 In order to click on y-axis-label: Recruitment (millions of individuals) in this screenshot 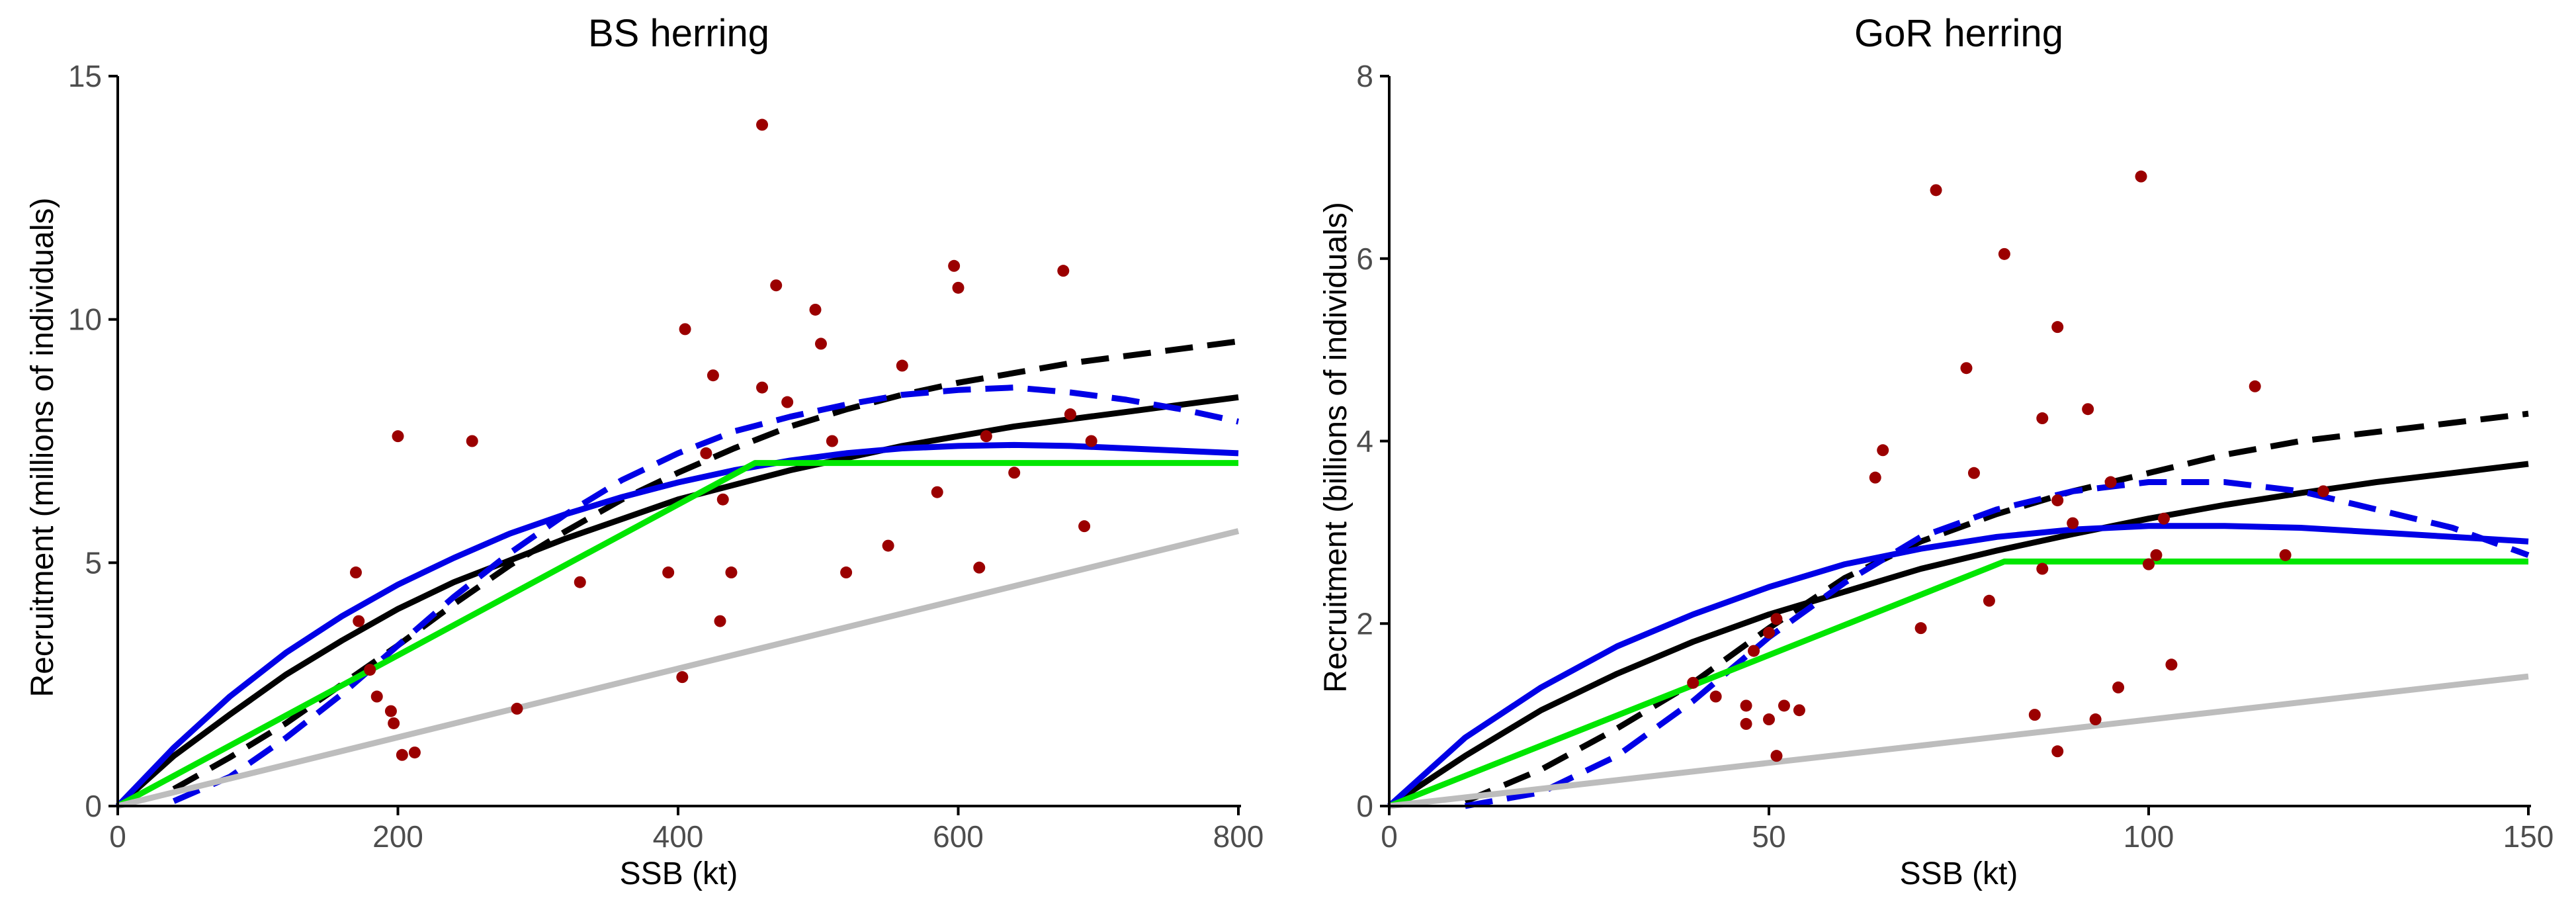, I will do `click(42, 448)`.